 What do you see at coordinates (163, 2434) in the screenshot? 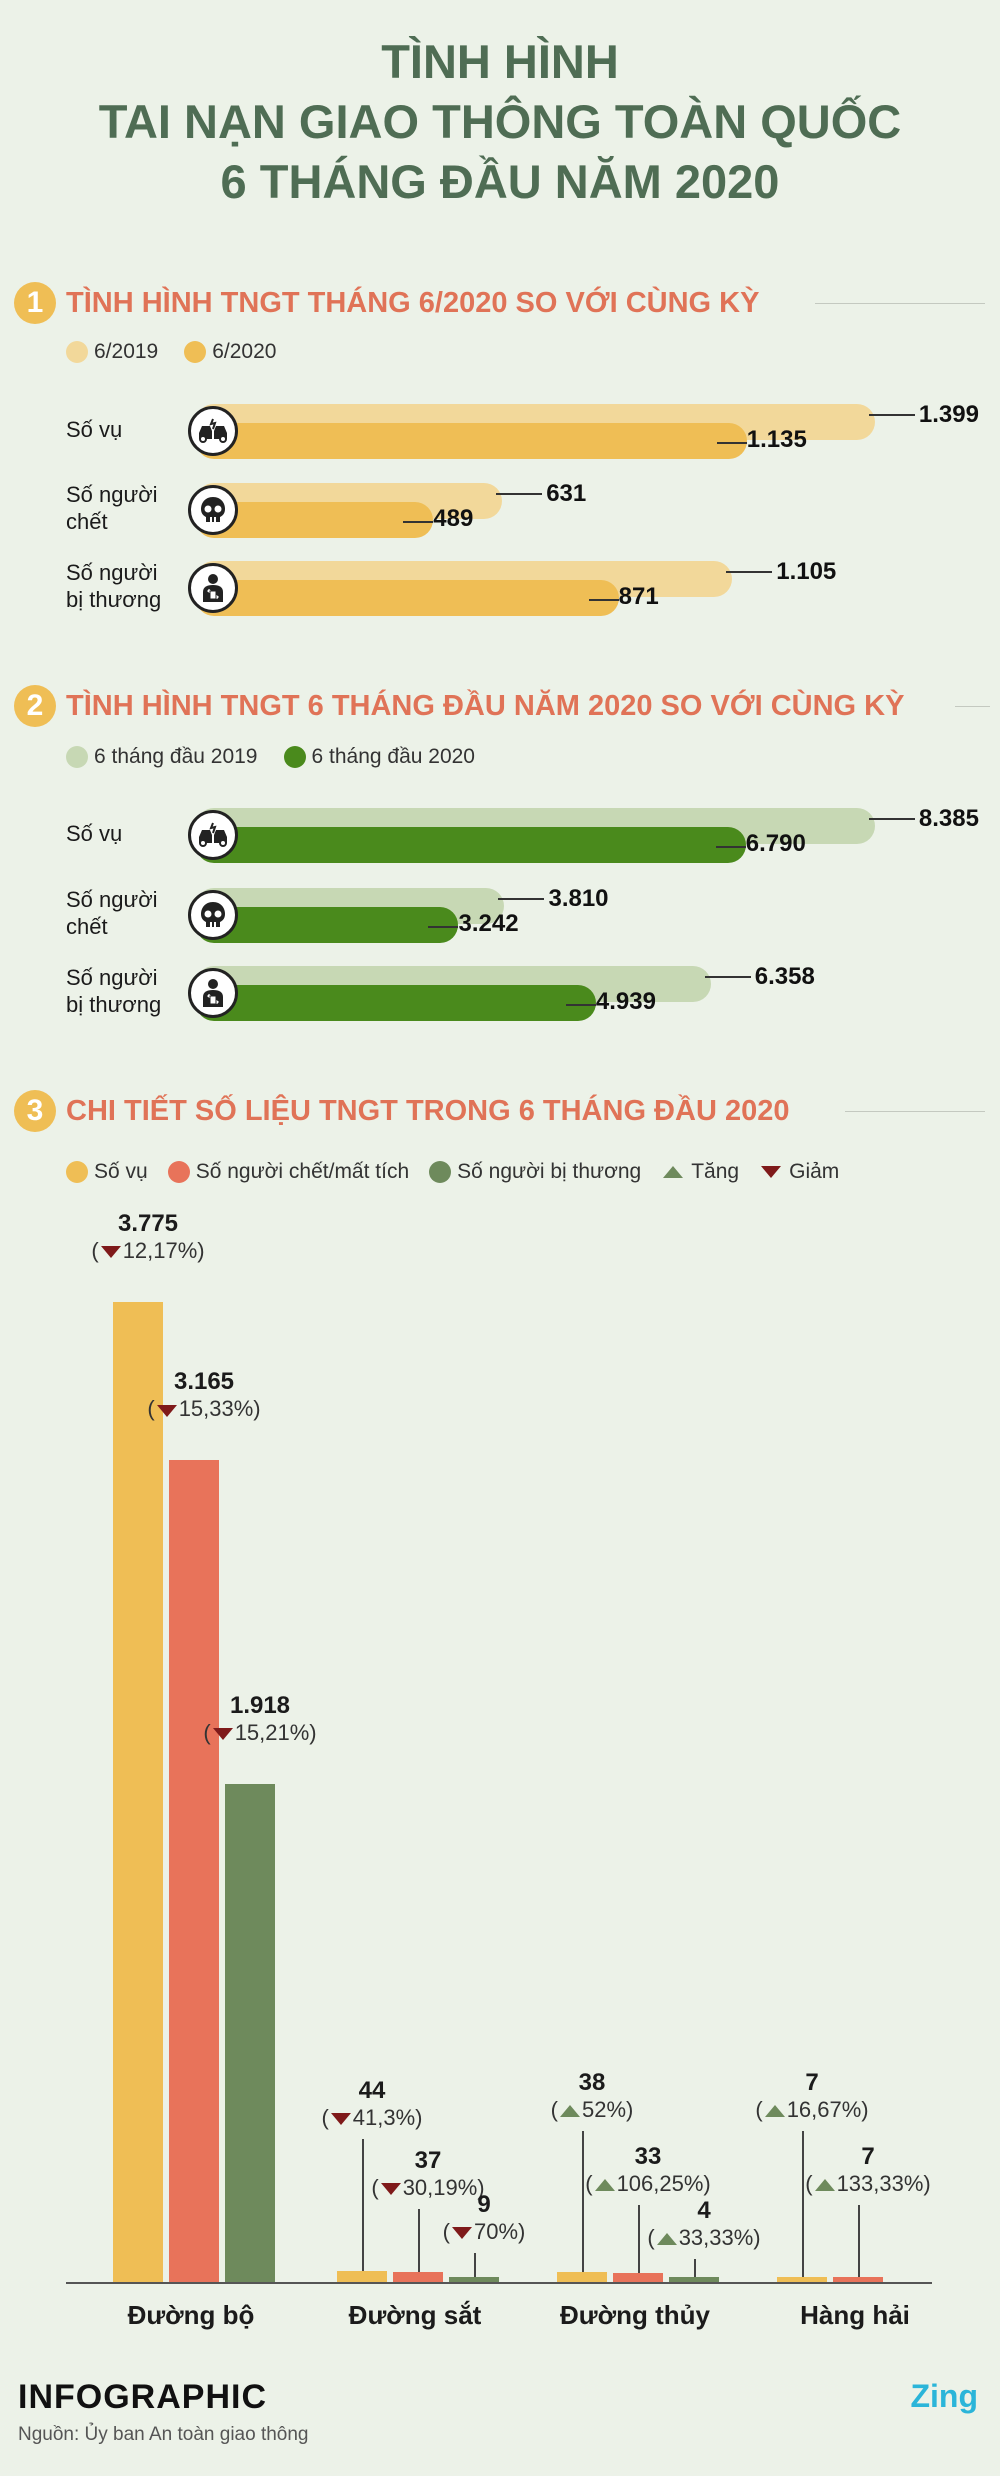
I see `footer-source: Nguồn: Ủy ban An toàn giao thông` at bounding box center [163, 2434].